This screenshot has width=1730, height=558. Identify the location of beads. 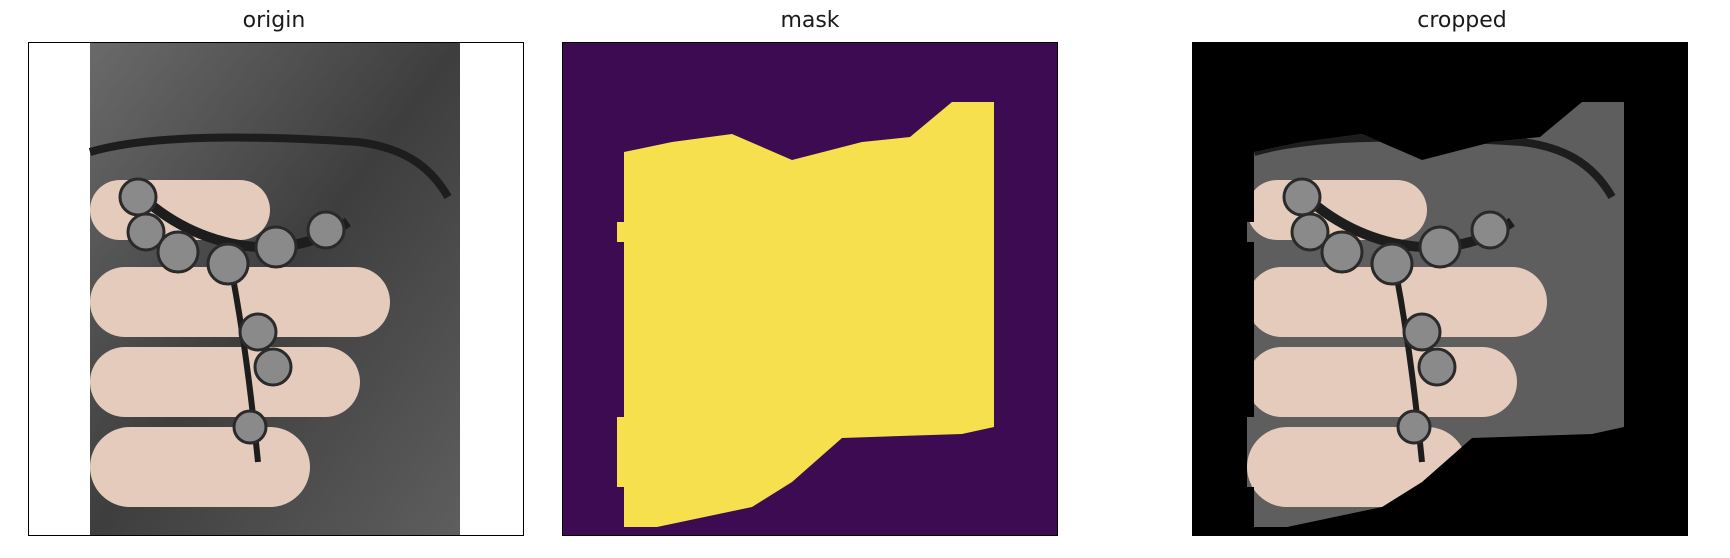
(232, 311).